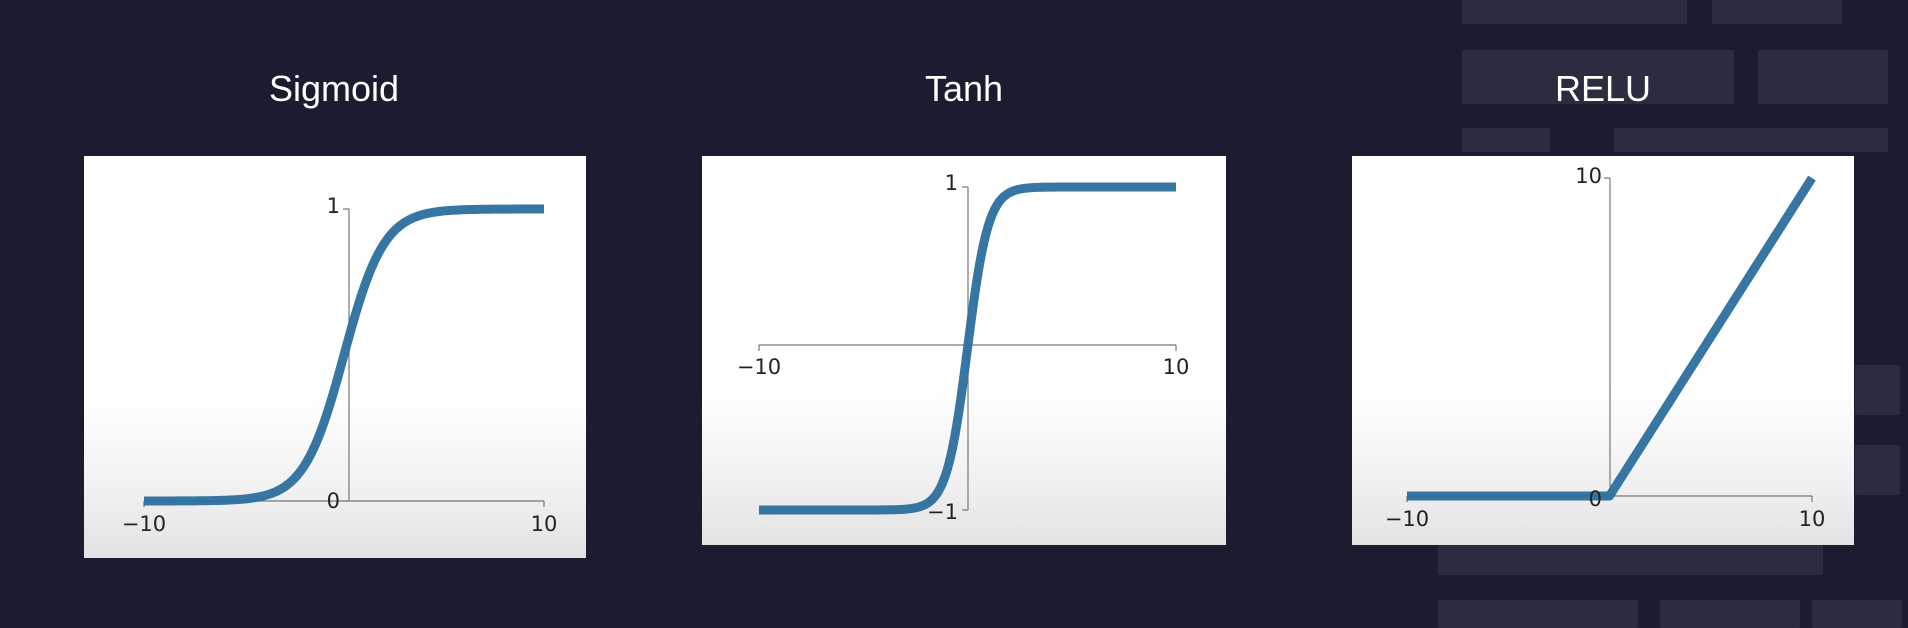 Image resolution: width=1908 pixels, height=628 pixels. Describe the element at coordinates (1588, 176) in the screenshot. I see `y-tick-label: 10` at that location.